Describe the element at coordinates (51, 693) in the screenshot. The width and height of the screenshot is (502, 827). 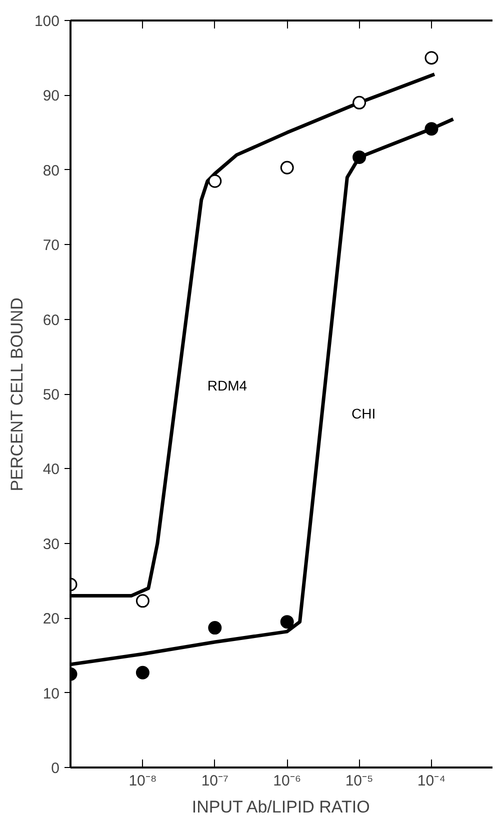
I see `y-tick-label: 10` at that location.